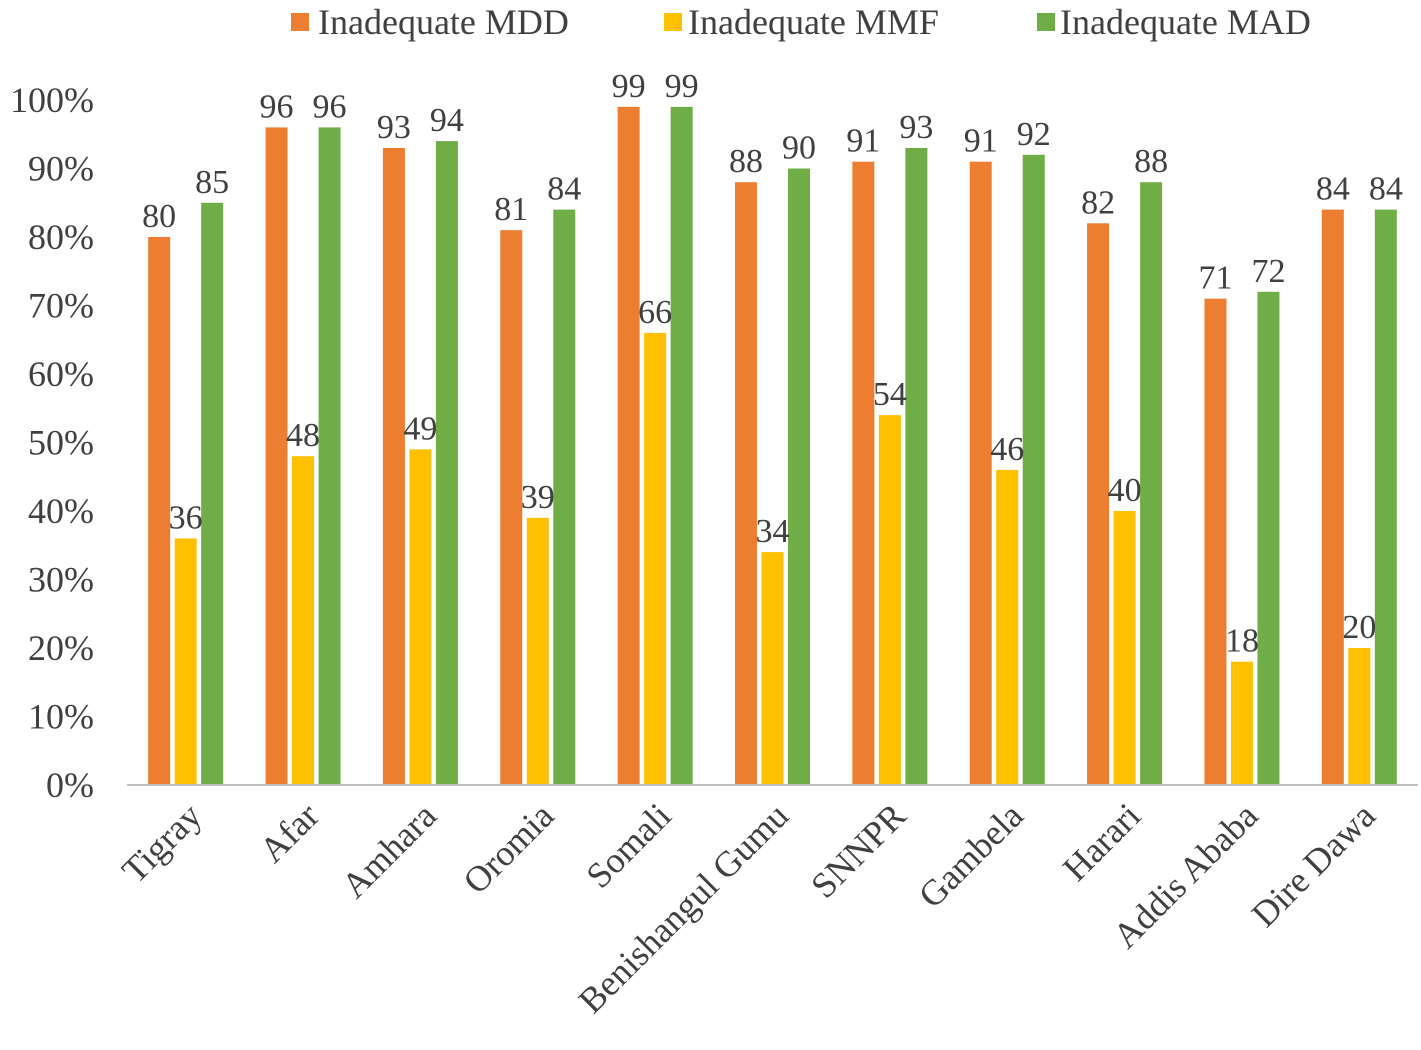 This screenshot has width=1421, height=1050. What do you see at coordinates (1215, 541) in the screenshot?
I see `bar-inadequate-mdd-addis-ababa` at bounding box center [1215, 541].